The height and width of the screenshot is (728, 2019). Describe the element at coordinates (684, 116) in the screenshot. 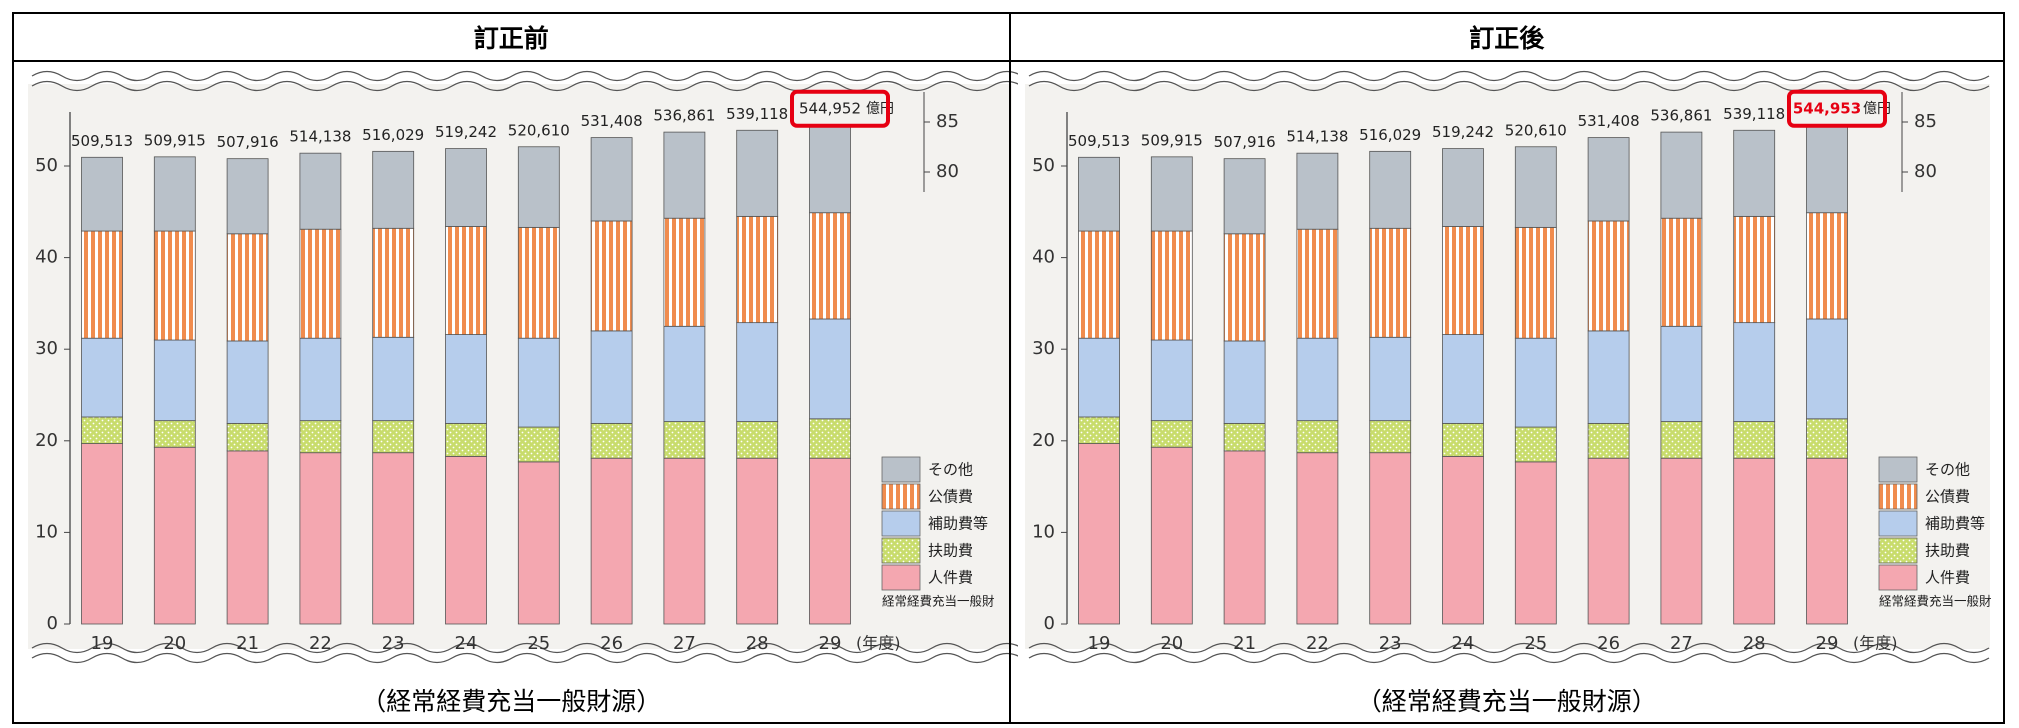

I see `total-label: 536,861` at that location.